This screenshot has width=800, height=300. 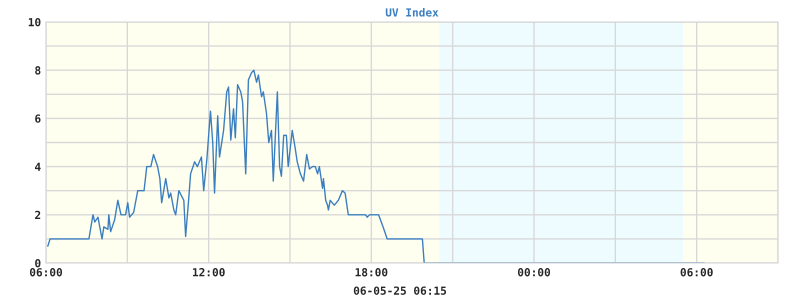 What do you see at coordinates (38, 118) in the screenshot?
I see `y-tick-label: 6` at bounding box center [38, 118].